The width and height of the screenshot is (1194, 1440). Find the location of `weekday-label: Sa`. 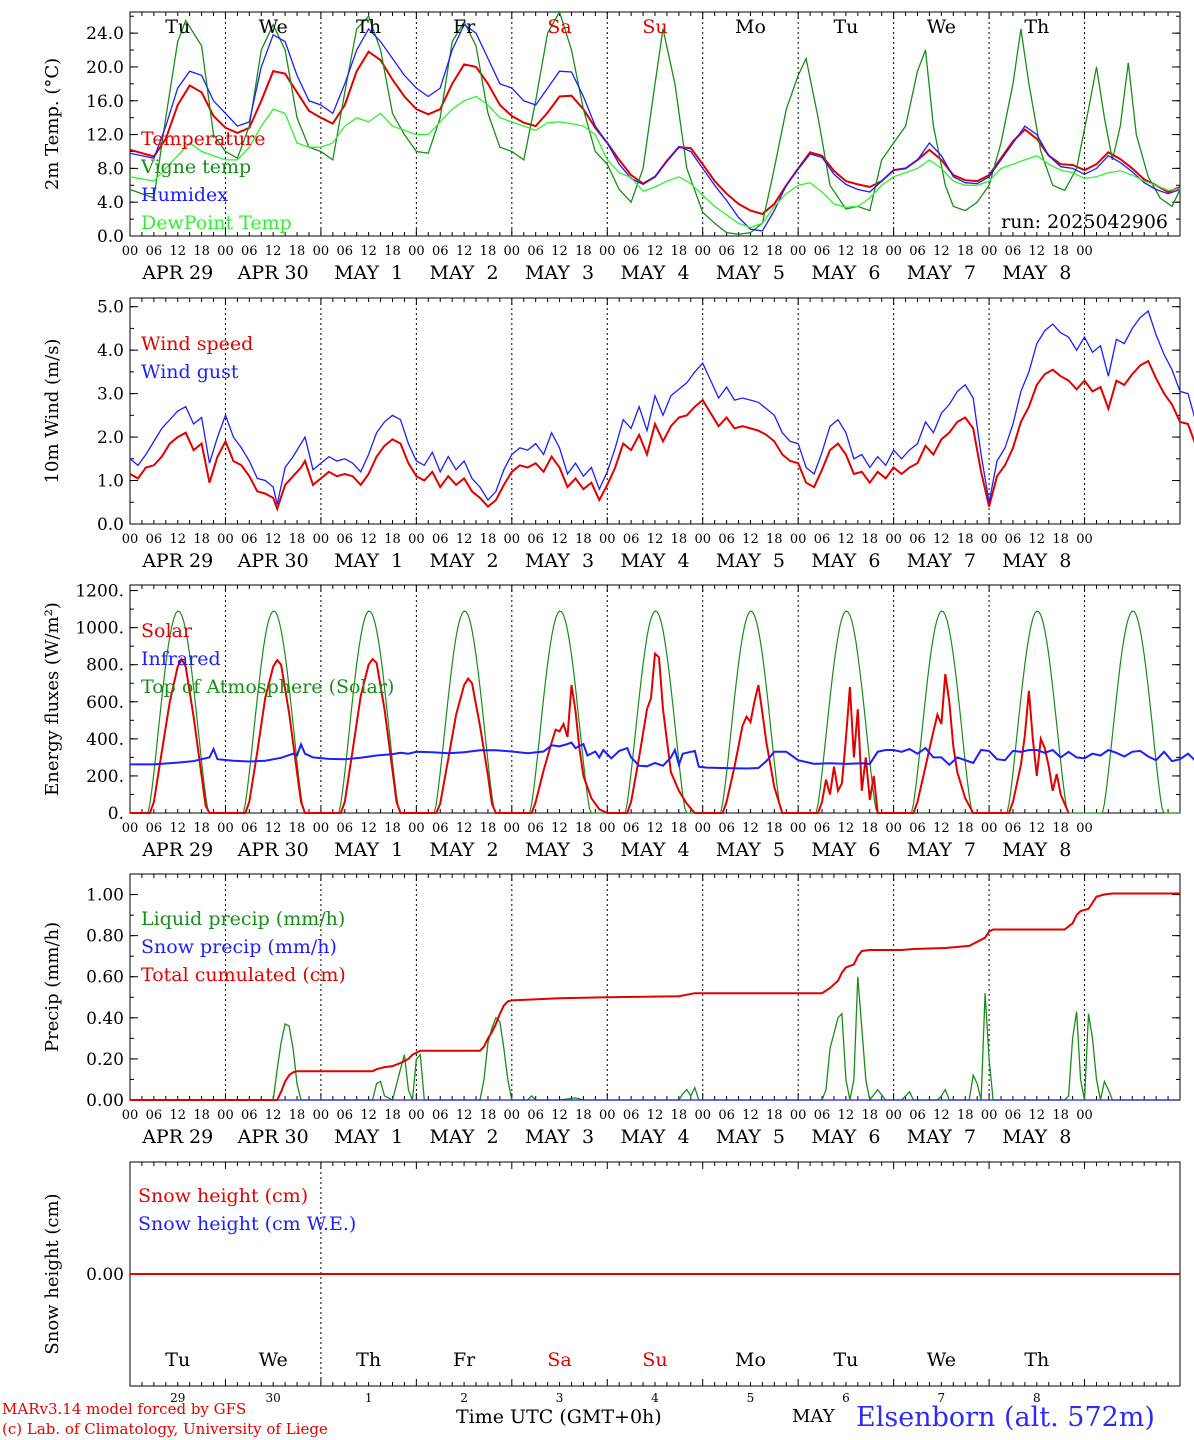

weekday-label: Sa is located at coordinates (559, 27).